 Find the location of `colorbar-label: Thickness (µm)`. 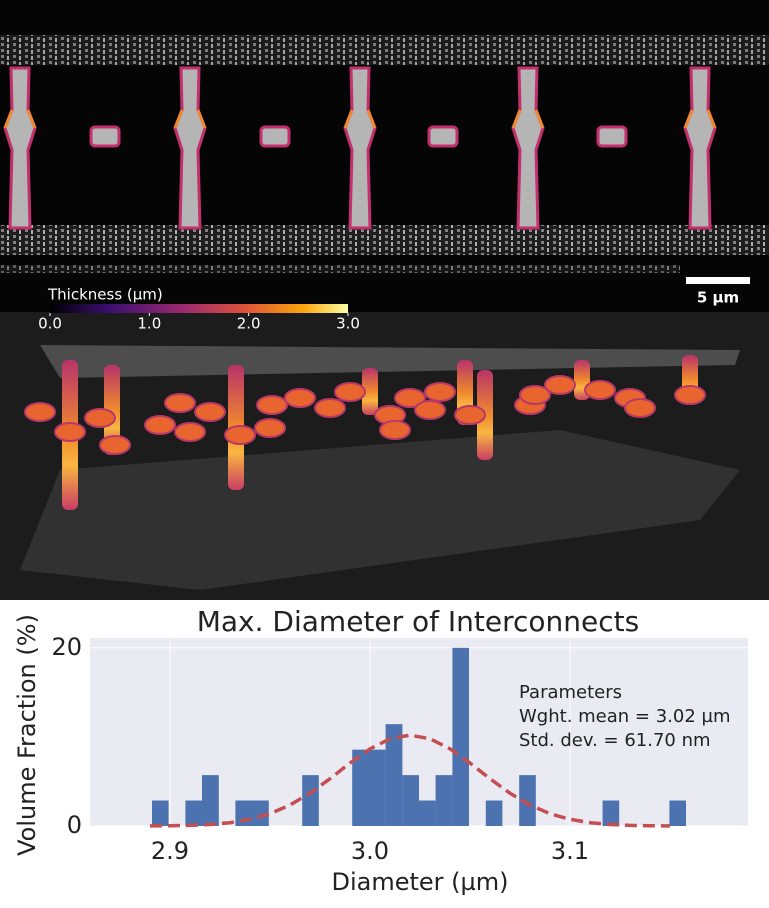

colorbar-label: Thickness (µm) is located at coordinates (105, 295).